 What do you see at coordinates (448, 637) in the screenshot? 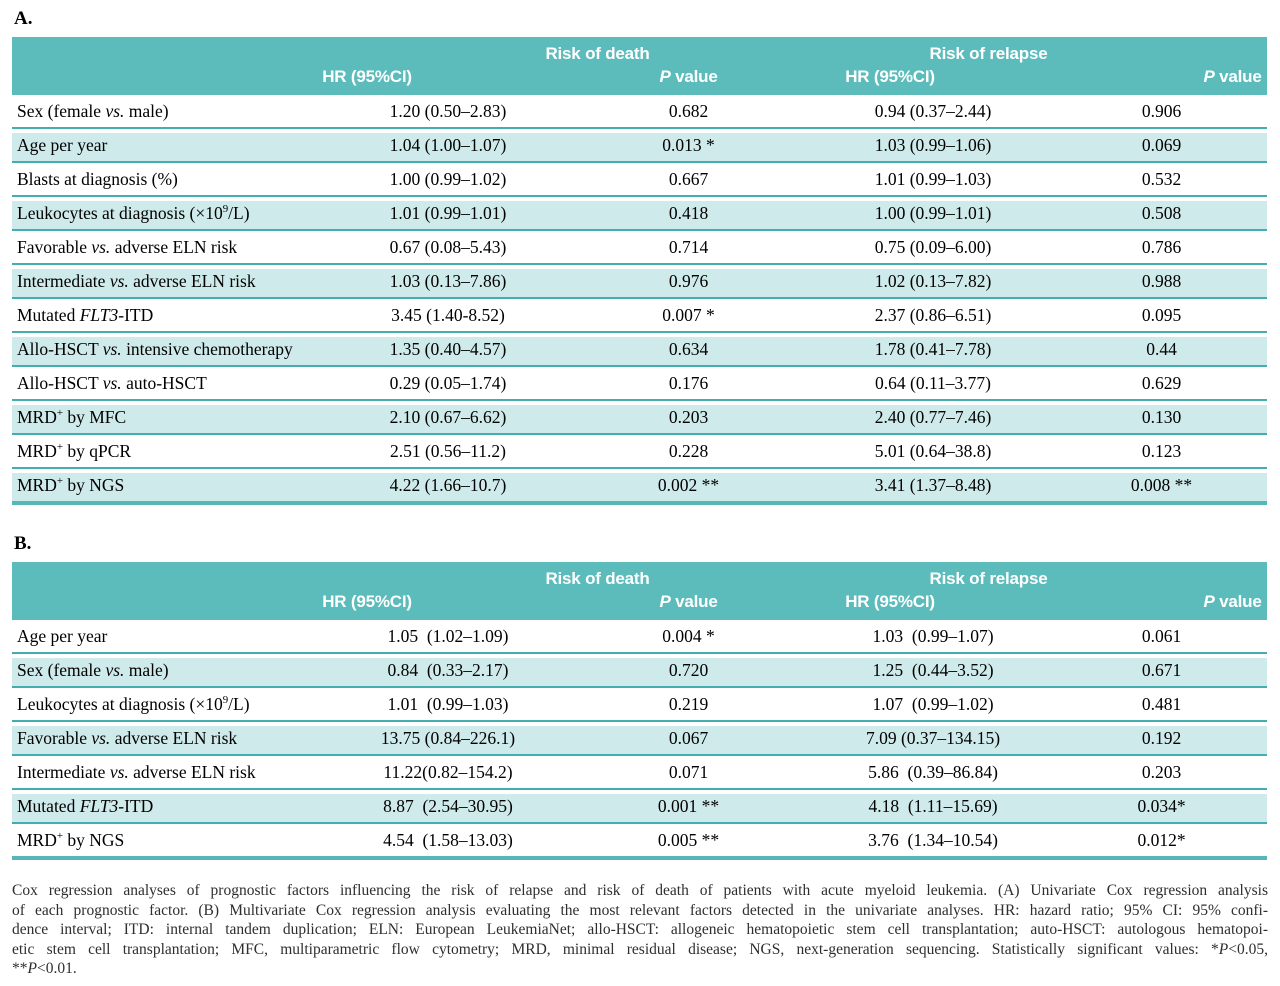
I see `hr-death-value: 1.05 (1.02–1.09)` at bounding box center [448, 637].